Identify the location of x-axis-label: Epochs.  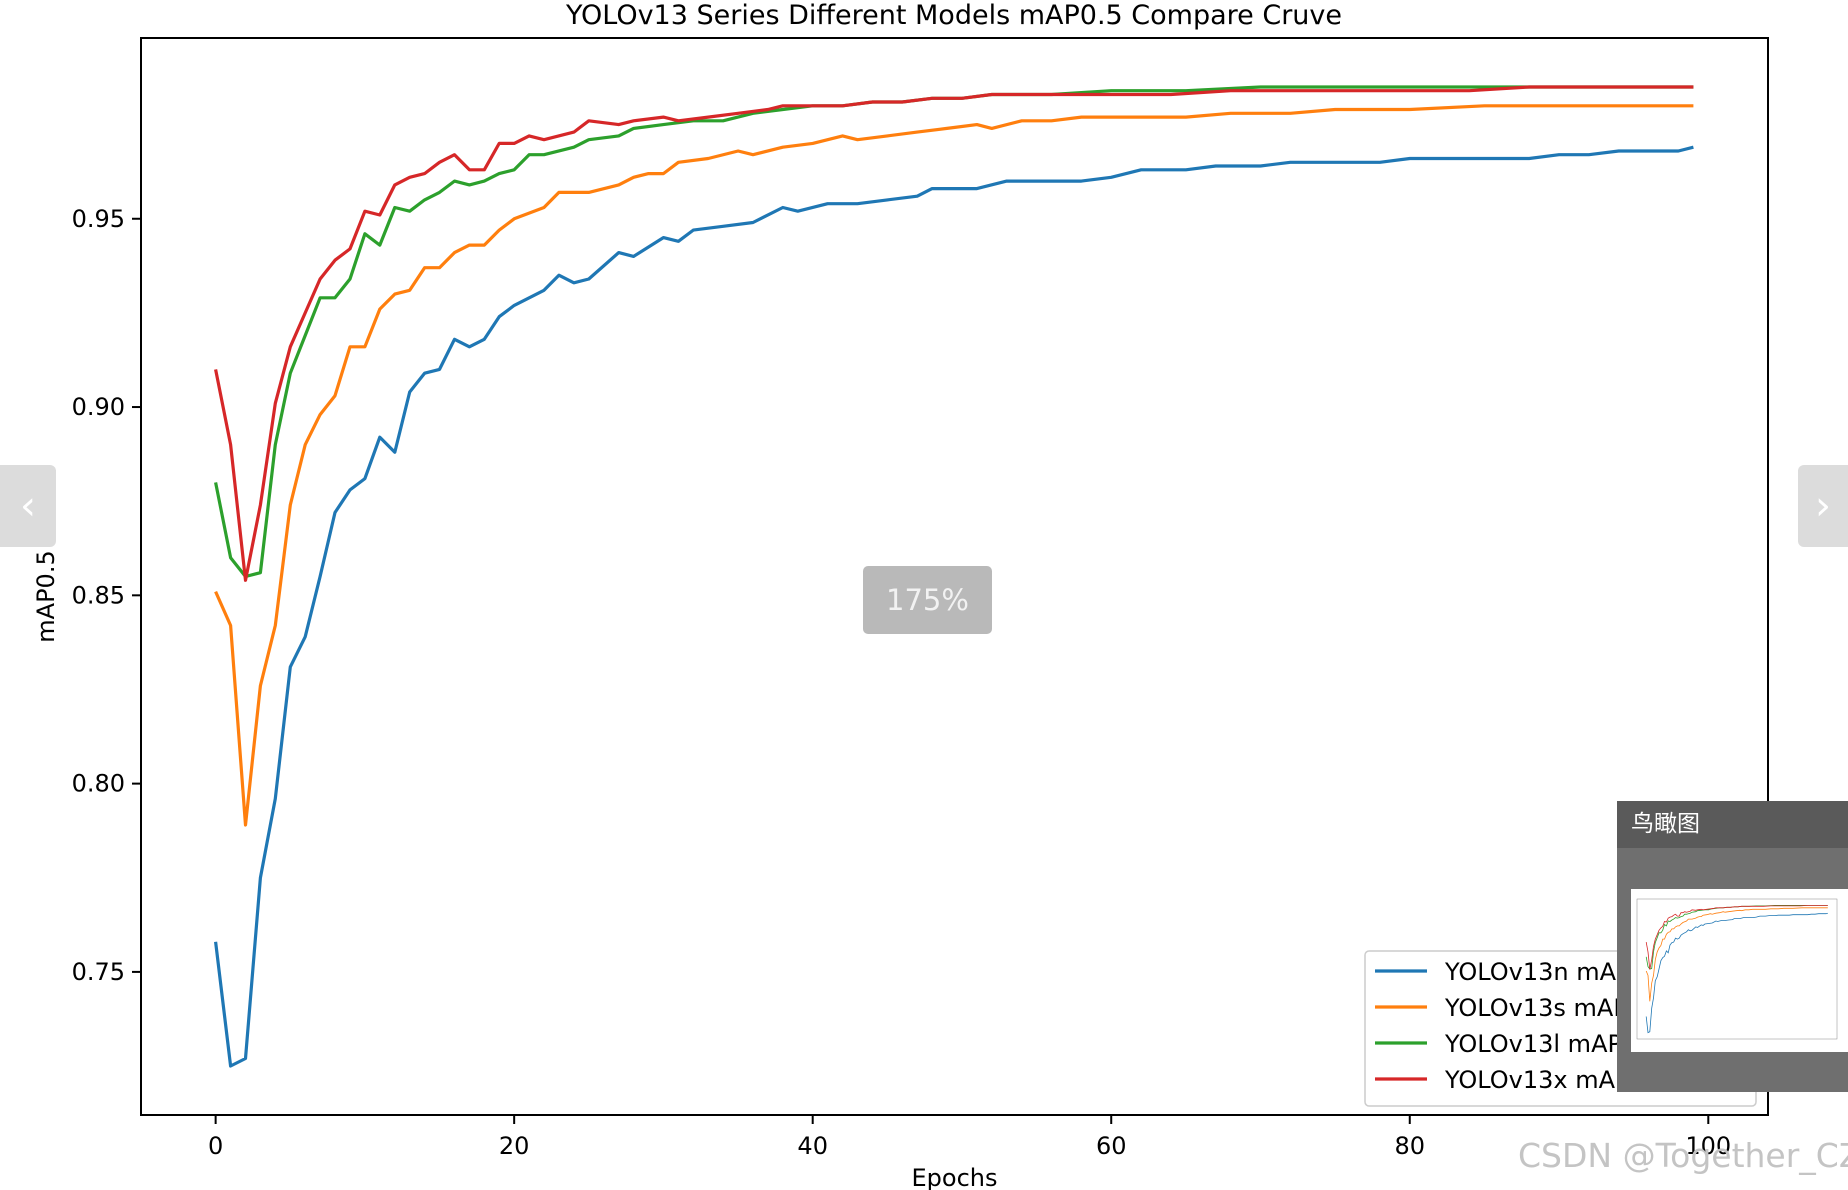
(955, 1177).